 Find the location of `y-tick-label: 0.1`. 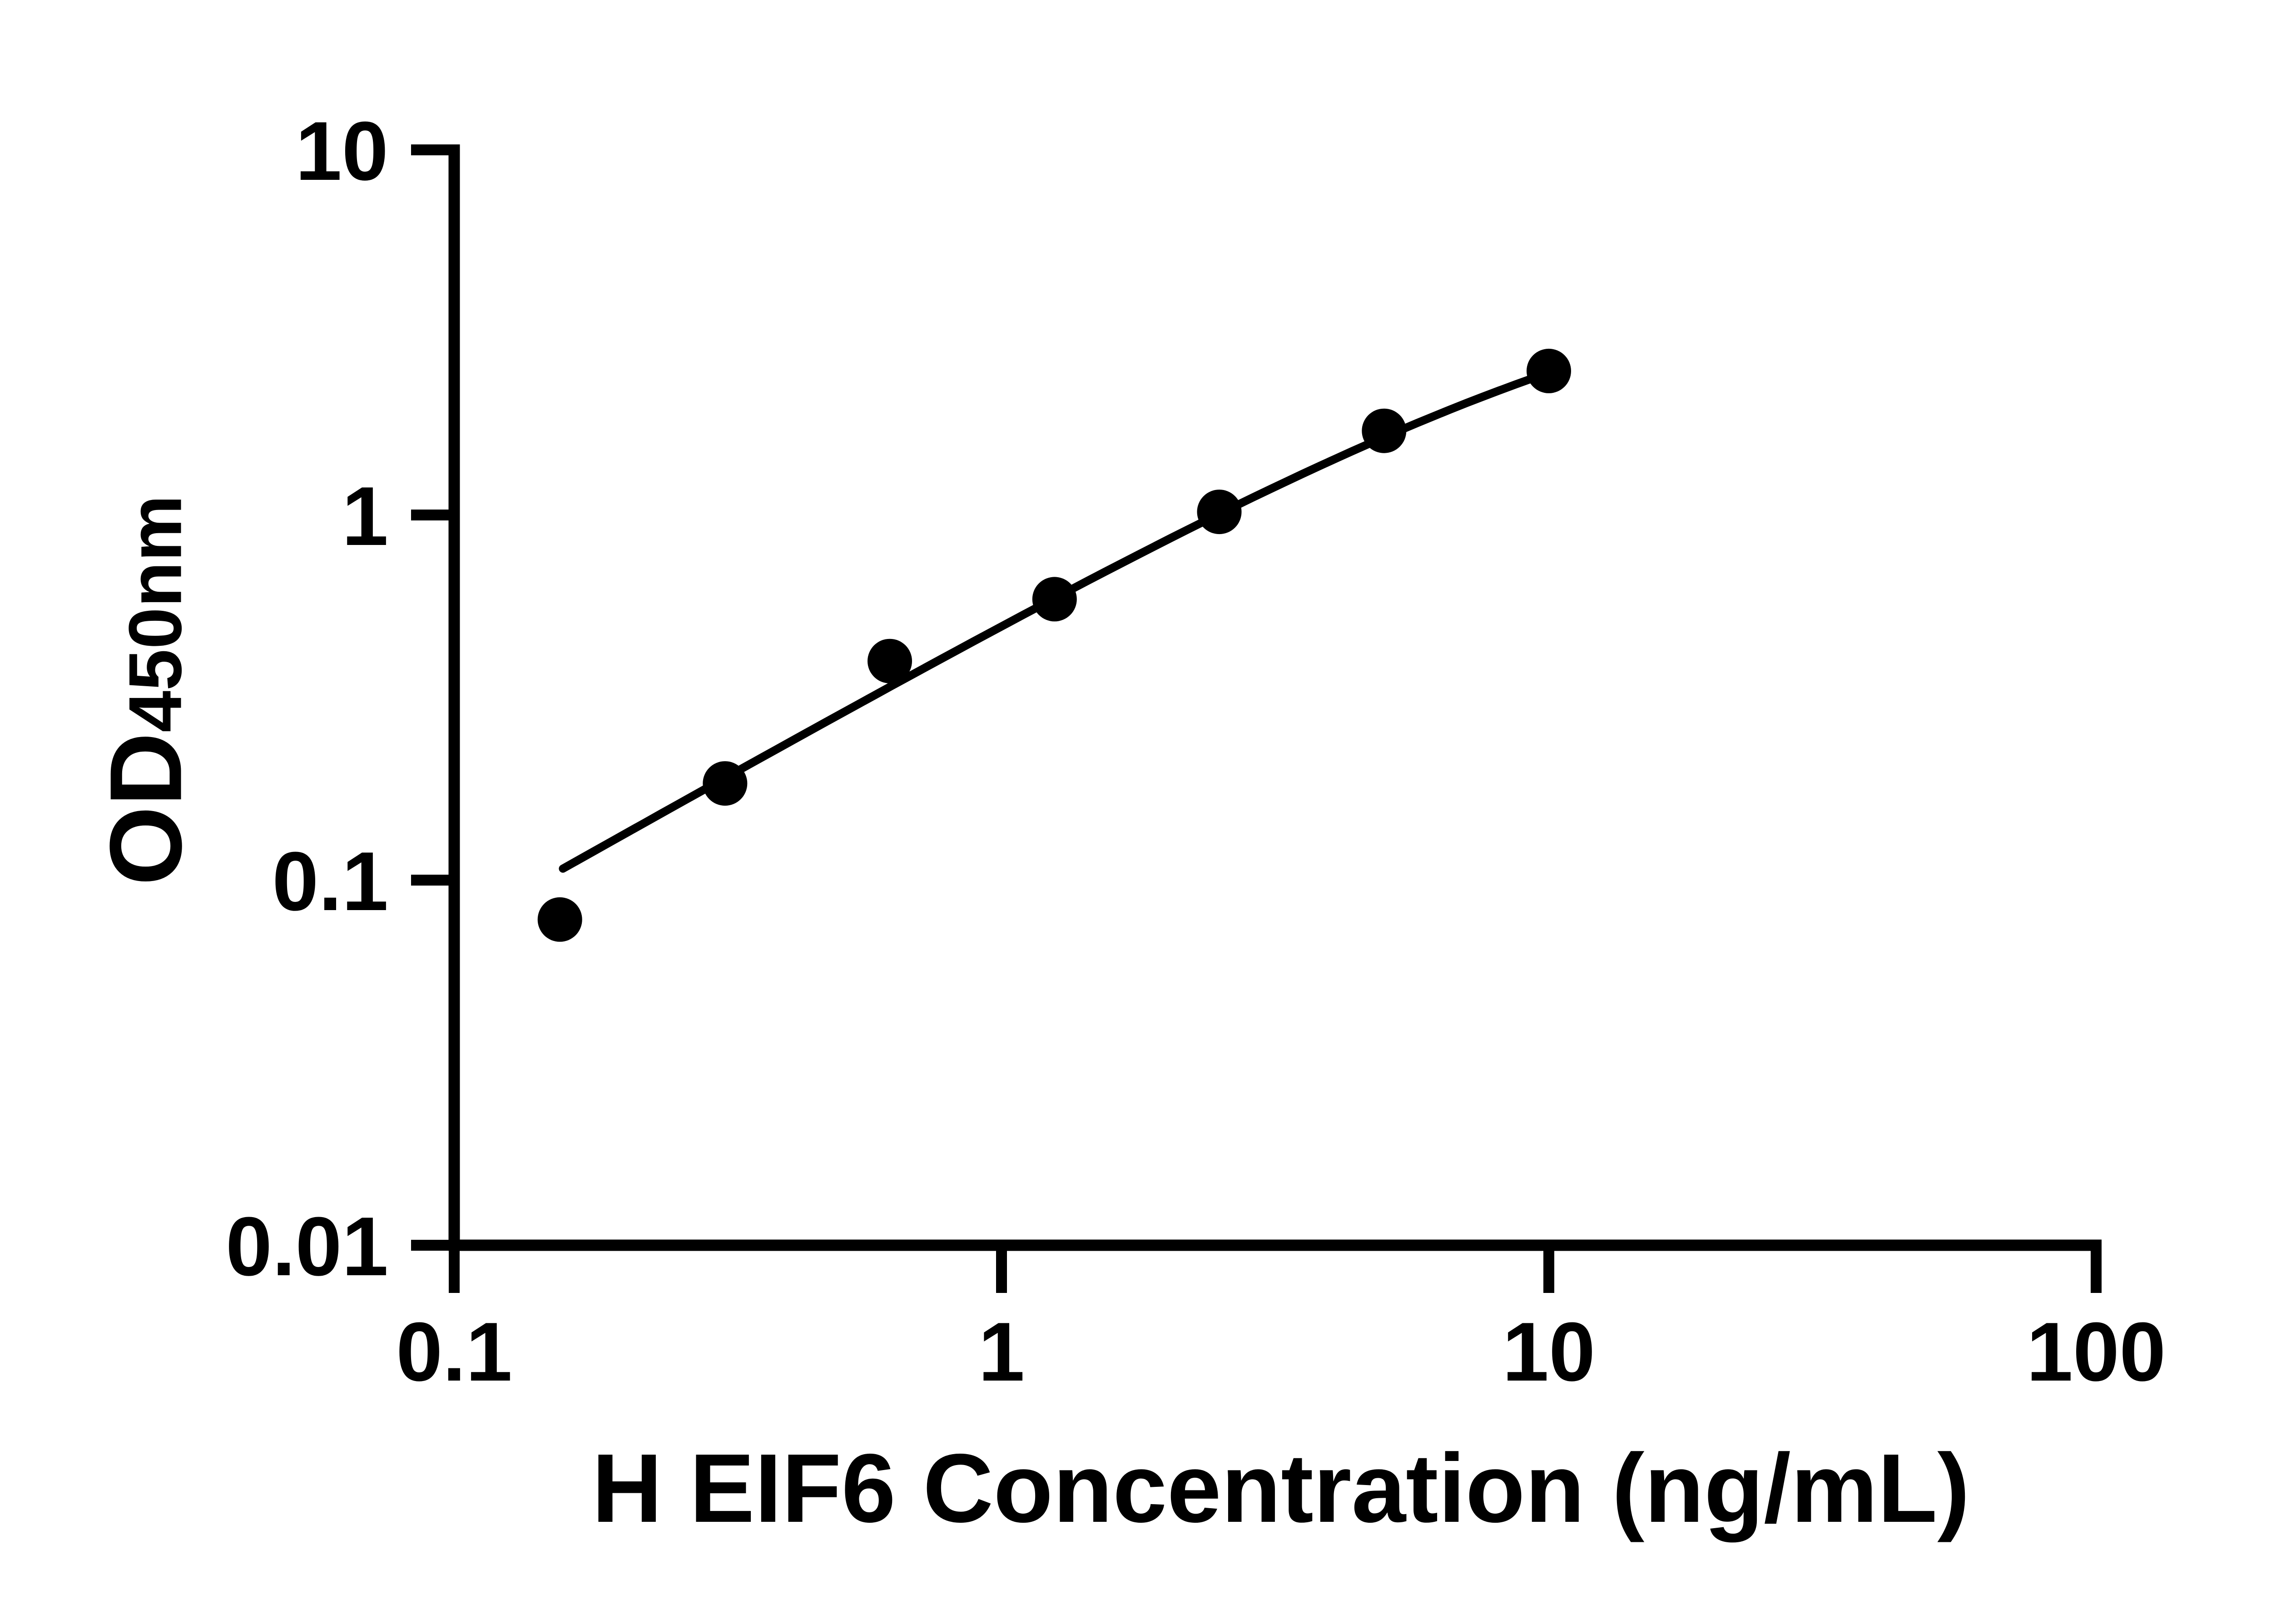

y-tick-label: 0.1 is located at coordinates (330, 881).